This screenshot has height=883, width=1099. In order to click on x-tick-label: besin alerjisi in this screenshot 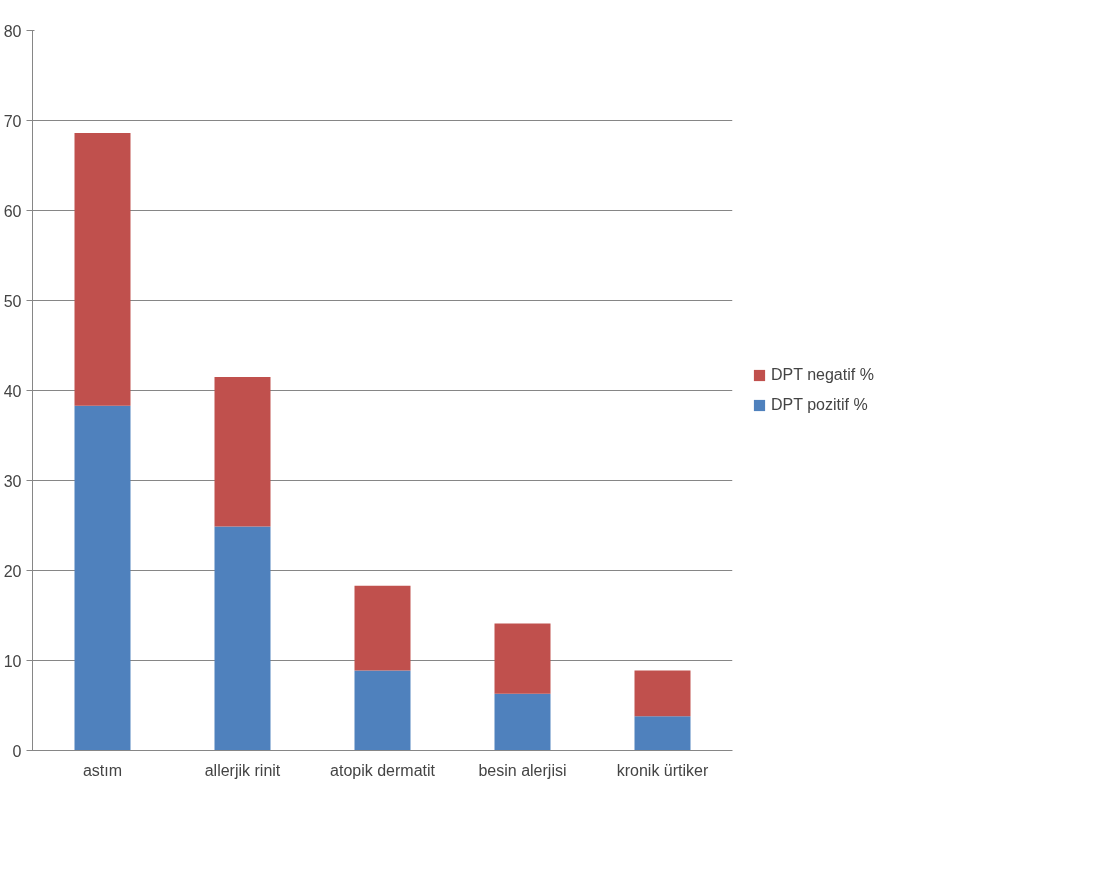, I will do `click(522, 770)`.